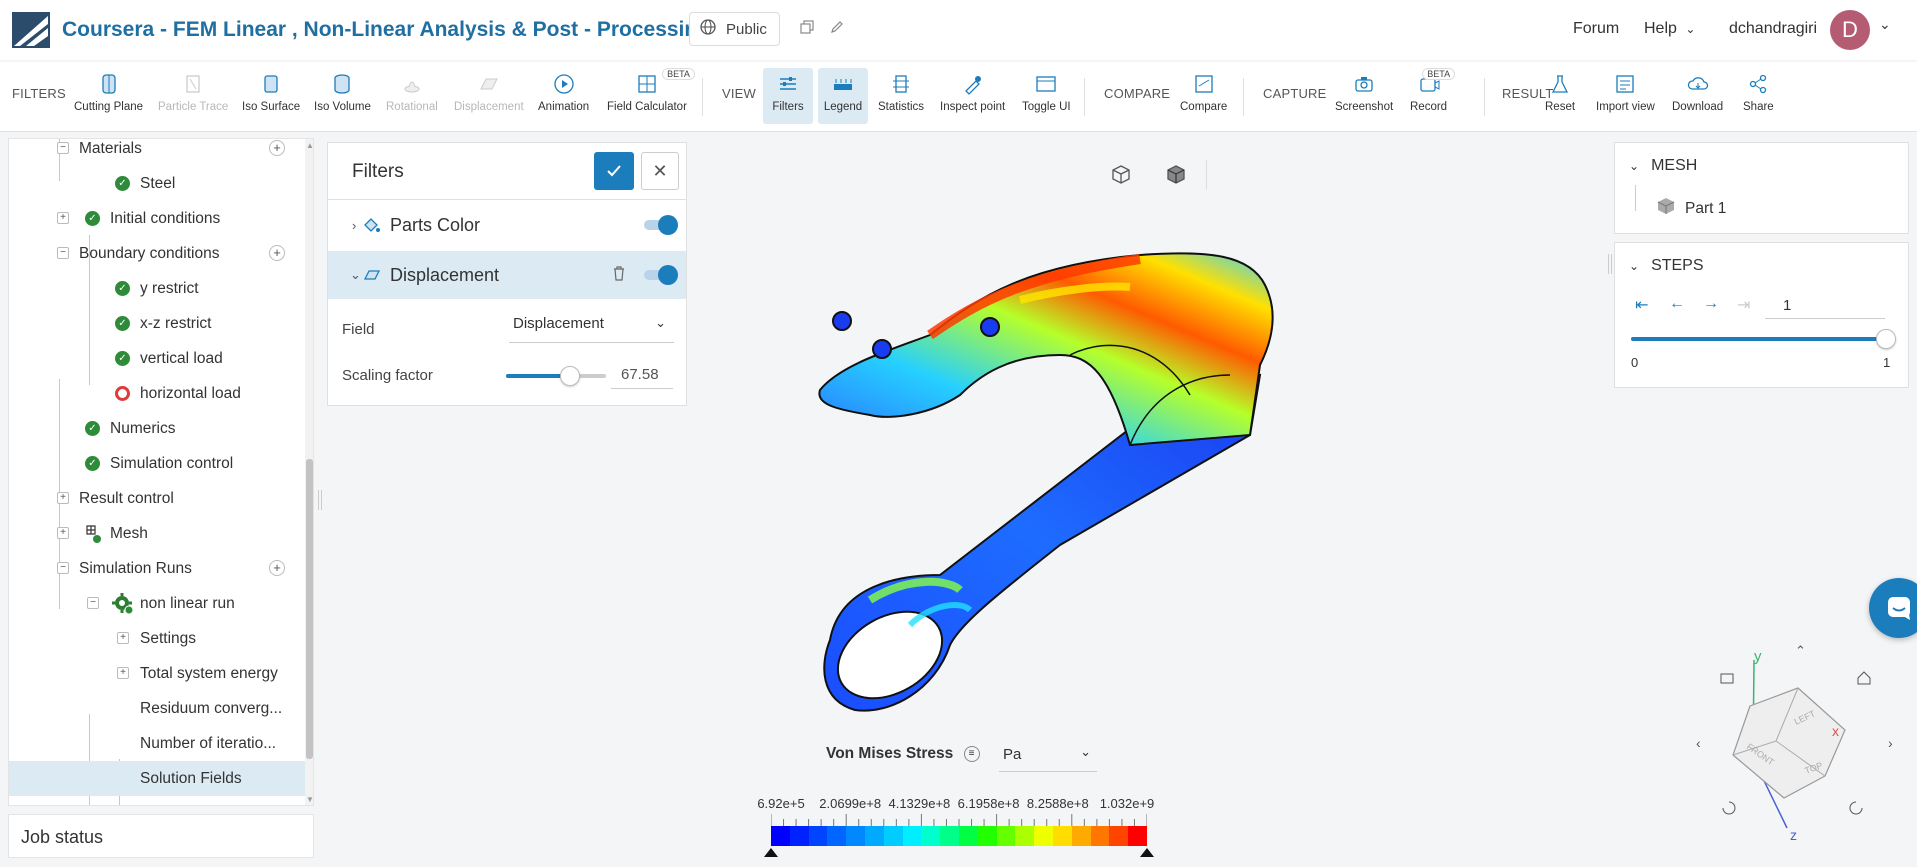 The height and width of the screenshot is (867, 1917). Describe the element at coordinates (310, 145) in the screenshot. I see `scroll-up-icon: ▲` at that location.